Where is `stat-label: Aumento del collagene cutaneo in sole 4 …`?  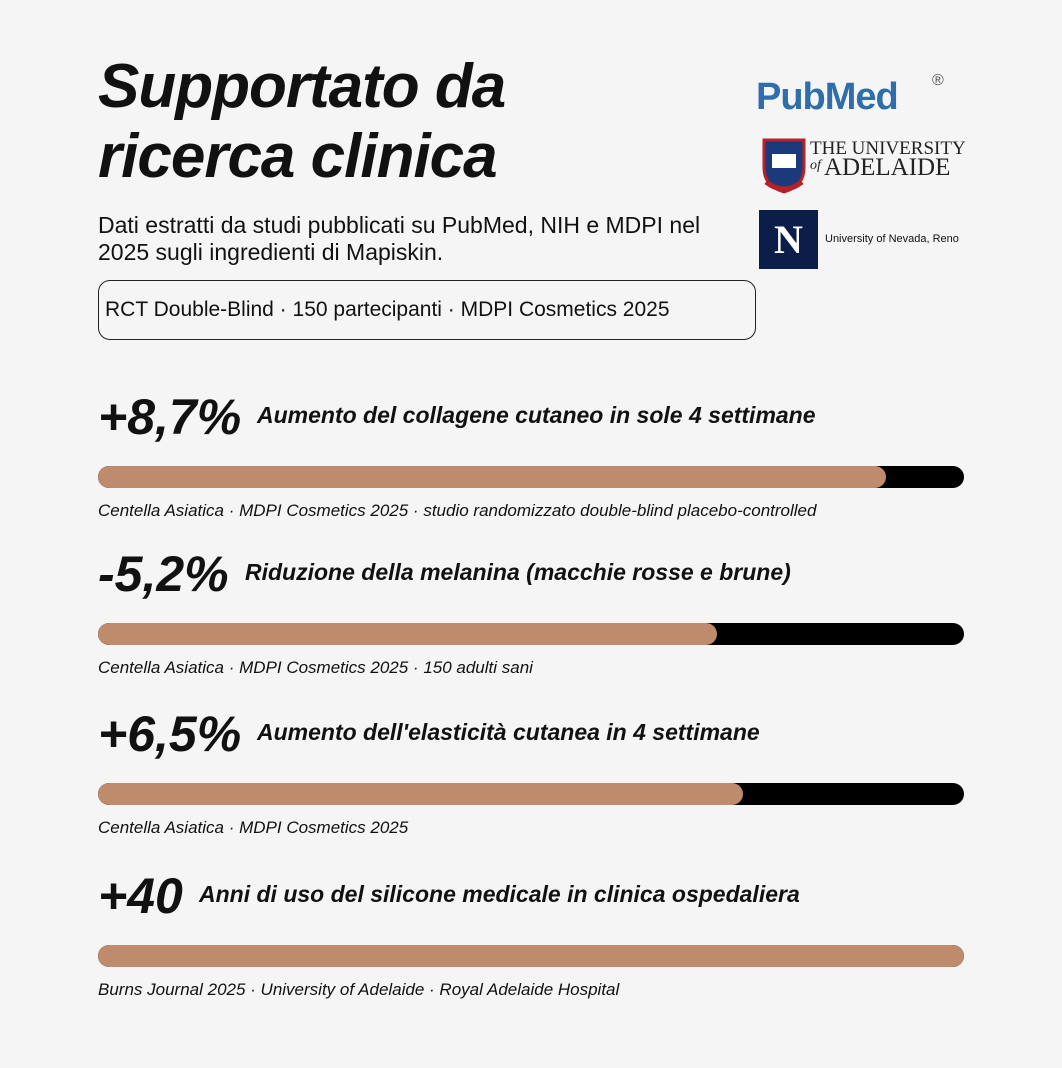
stat-label: Aumento del collagene cutaneo in sole 4 … is located at coordinates (536, 415).